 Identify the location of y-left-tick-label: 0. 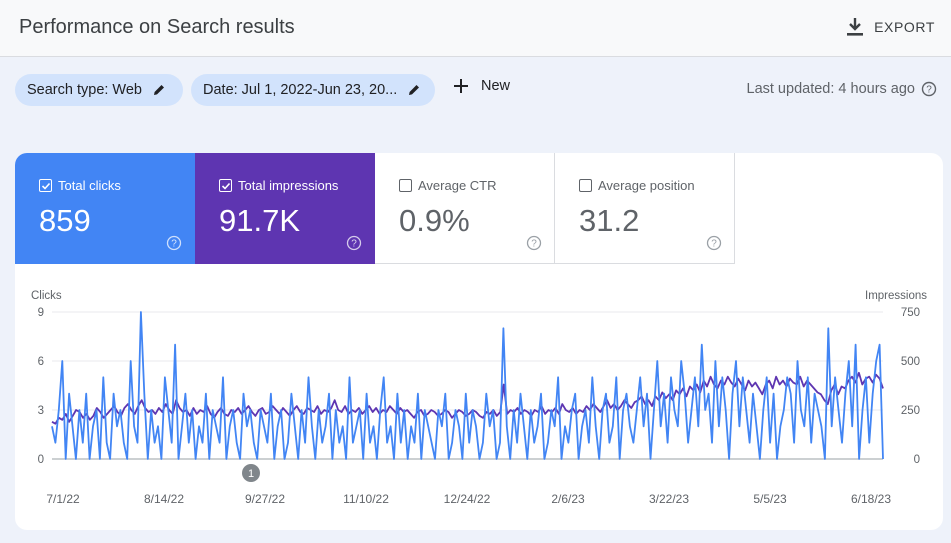
(41, 460).